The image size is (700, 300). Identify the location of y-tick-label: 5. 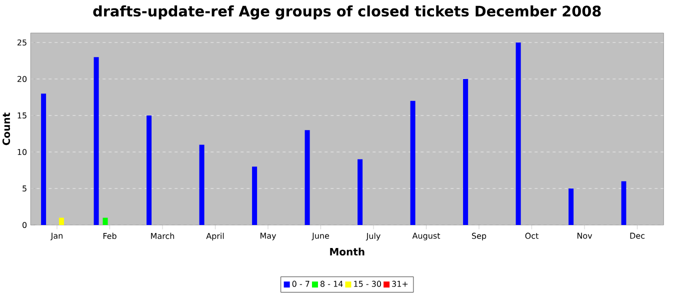
(24, 189).